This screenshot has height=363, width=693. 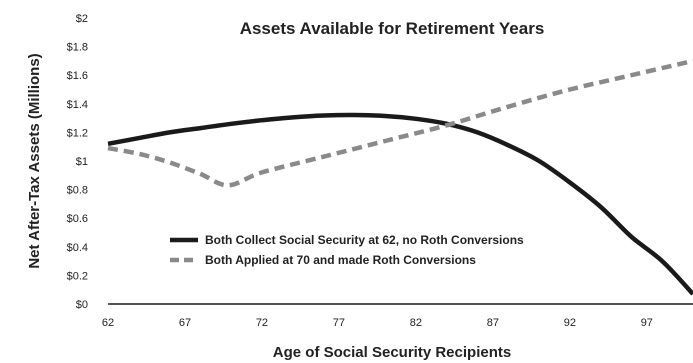 I want to click on x-axis-label: Age of Social Security Recipients, so click(x=392, y=352).